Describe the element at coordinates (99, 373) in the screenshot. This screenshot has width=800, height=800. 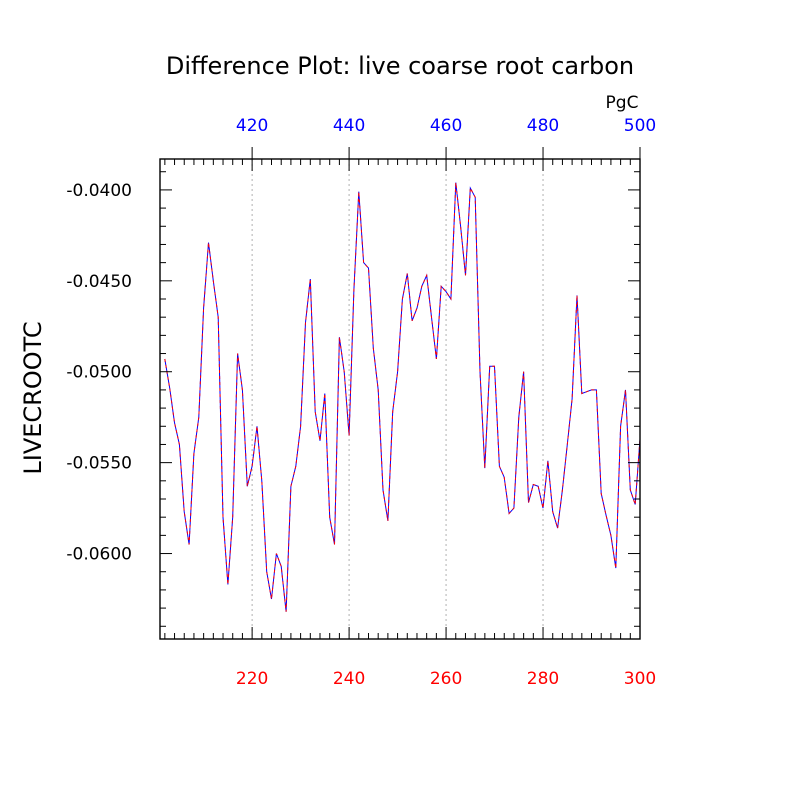
I see `y-tick-label: -0.0500` at that location.